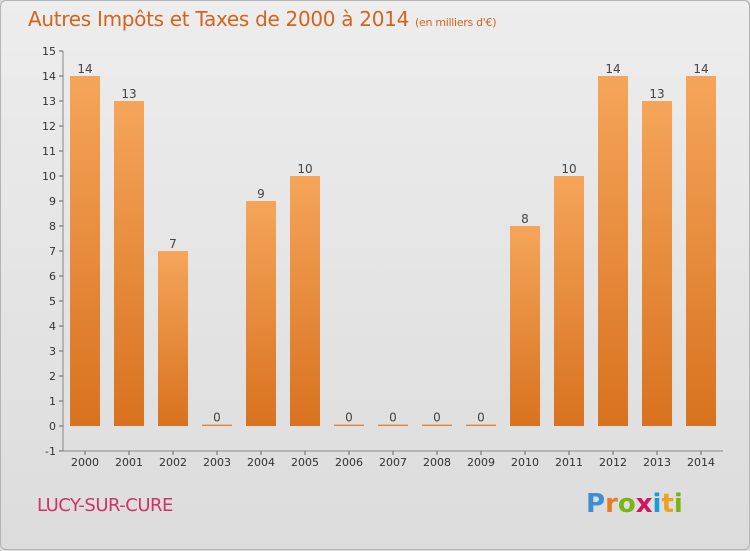  What do you see at coordinates (50, 451) in the screenshot?
I see `y-tick-label: -1` at bounding box center [50, 451].